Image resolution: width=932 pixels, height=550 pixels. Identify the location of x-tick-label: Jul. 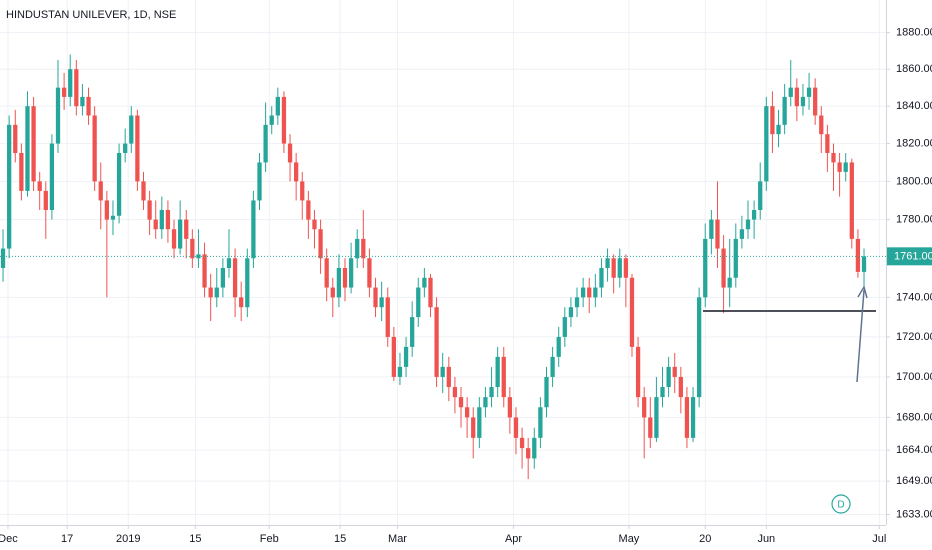
(879, 539).